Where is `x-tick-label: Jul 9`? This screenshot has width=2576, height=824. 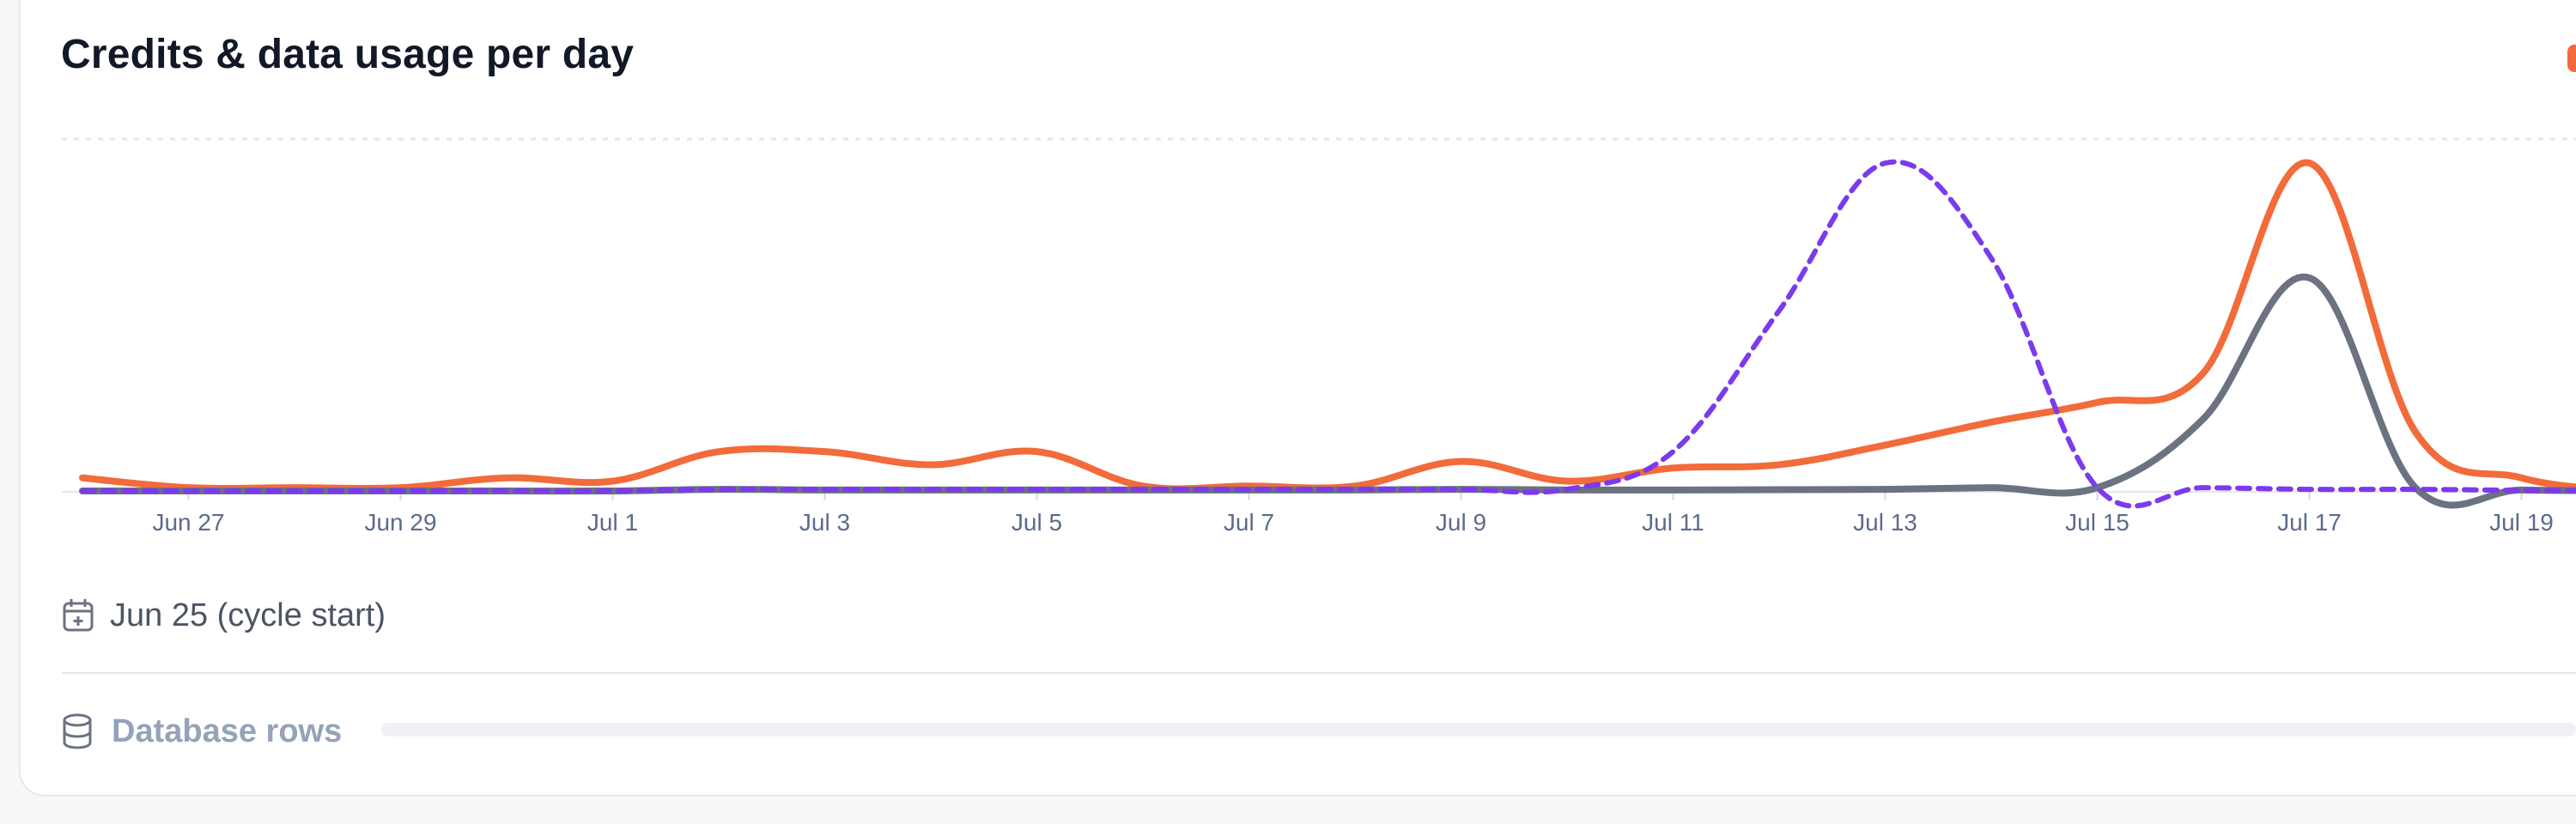
x-tick-label: Jul 9 is located at coordinates (1461, 522).